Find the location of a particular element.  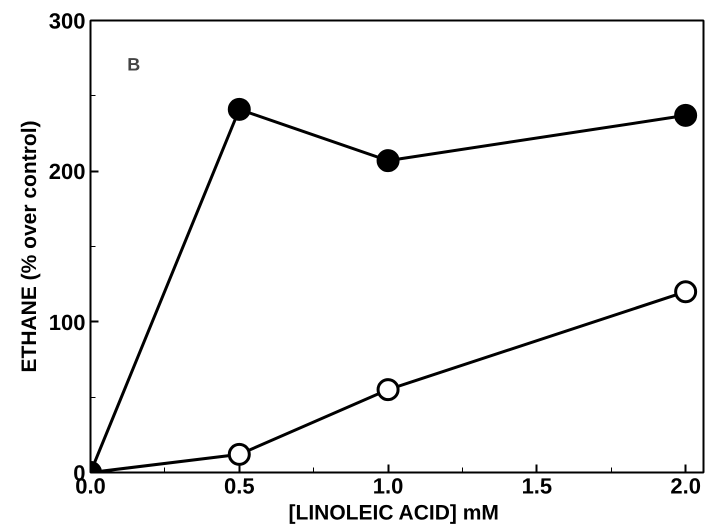

x-tick-label: 1.5 is located at coordinates (537, 486).